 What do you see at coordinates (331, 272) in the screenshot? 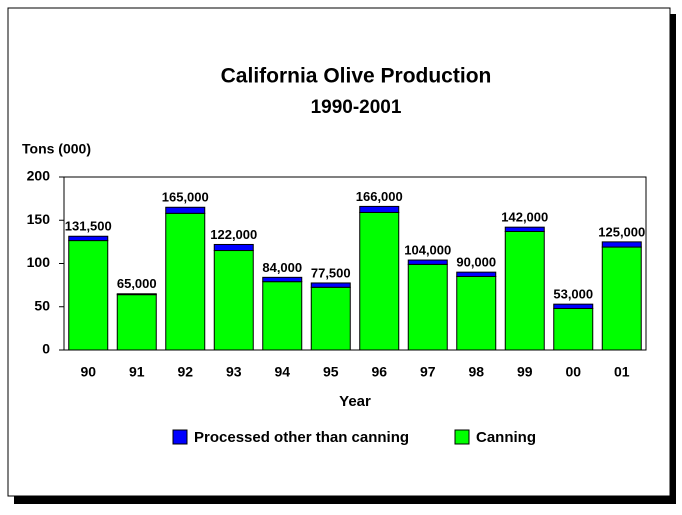
I see `total-label: 77,500` at bounding box center [331, 272].